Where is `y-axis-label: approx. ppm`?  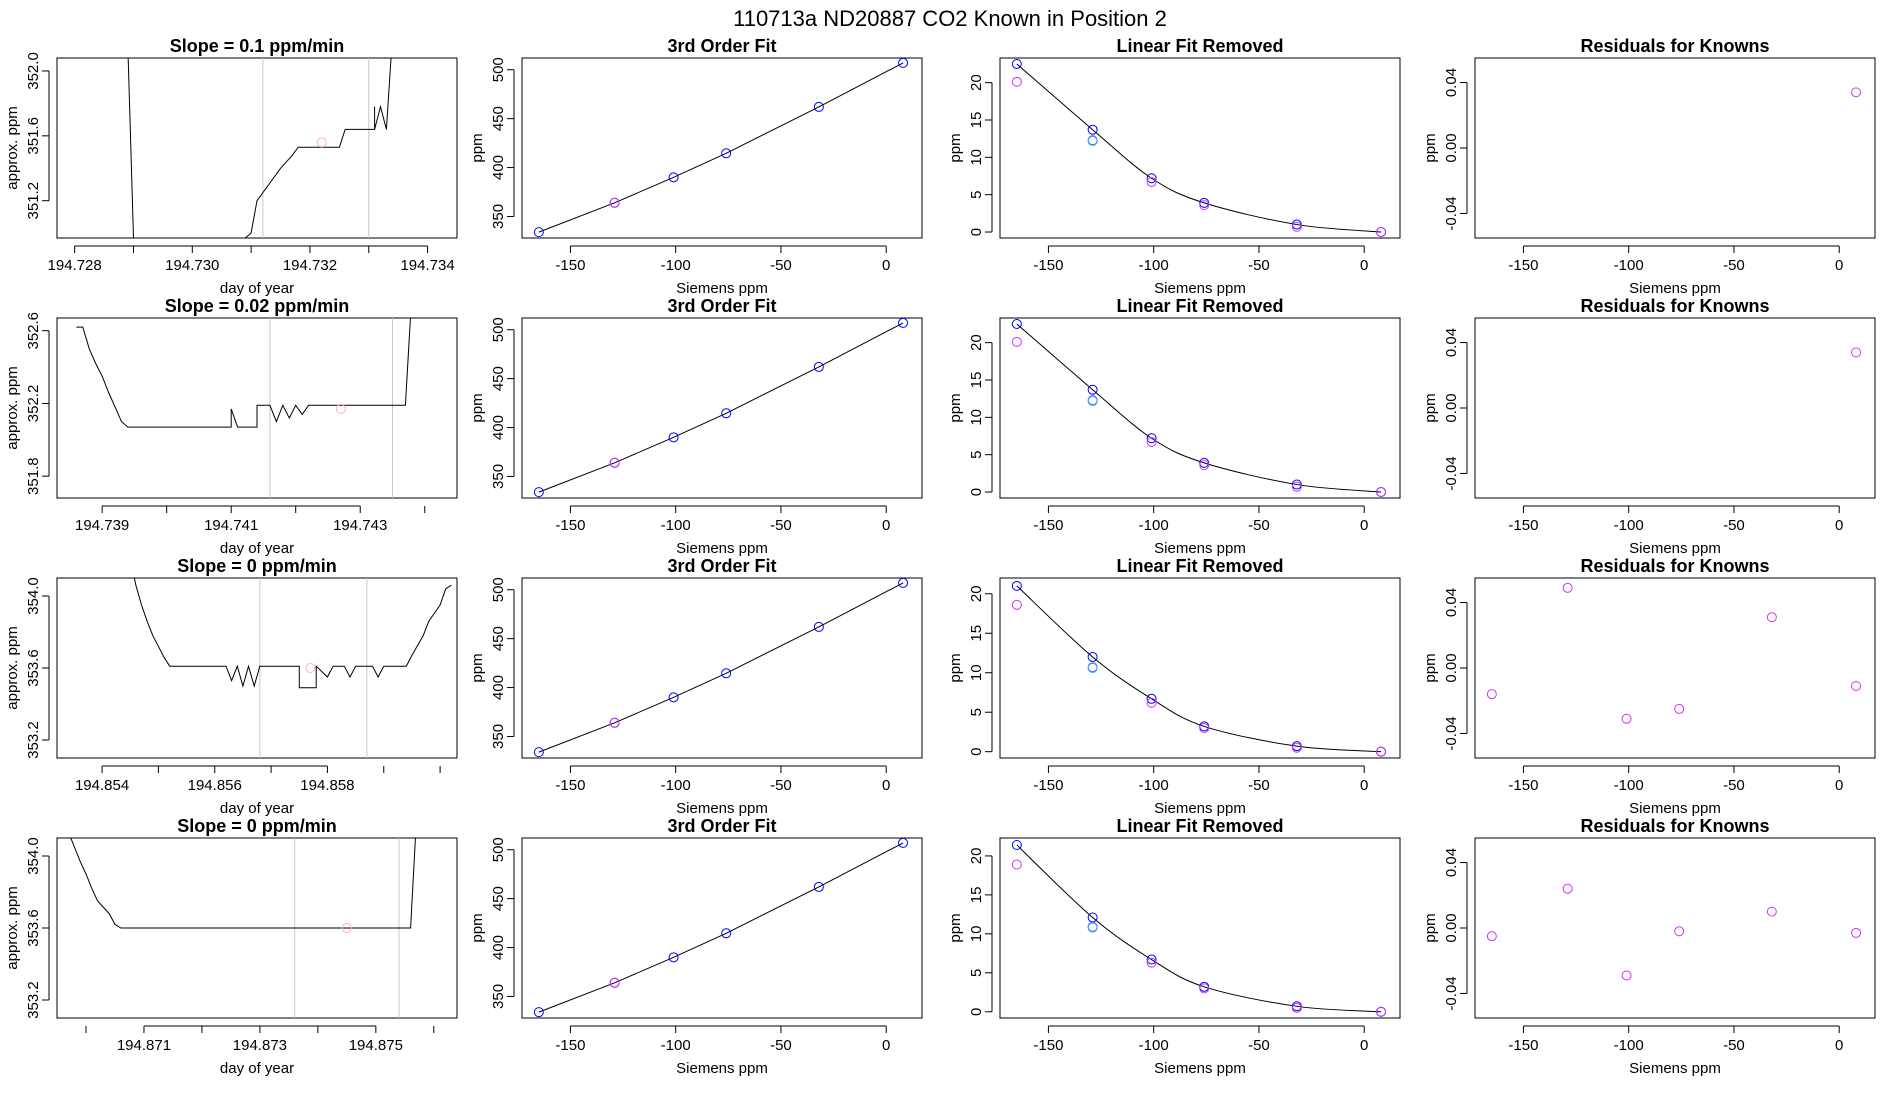
y-axis-label: approx. ppm is located at coordinates (12, 147).